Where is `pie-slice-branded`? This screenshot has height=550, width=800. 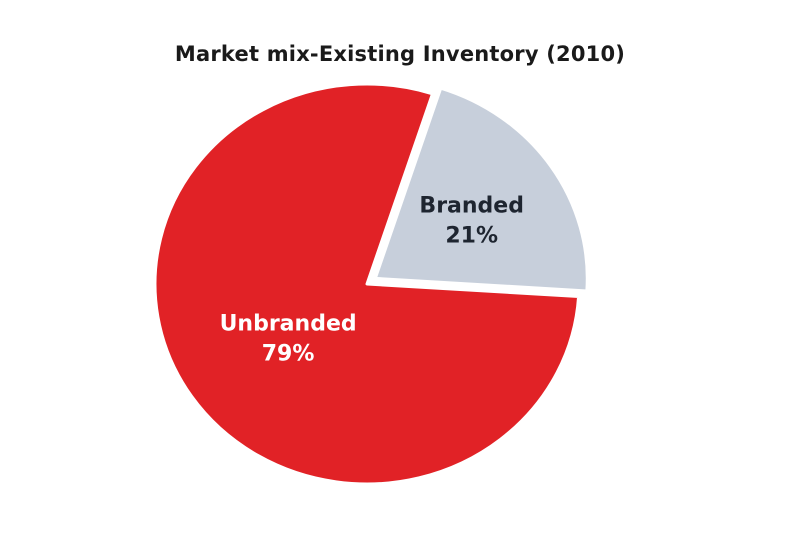
pie-slice-branded is located at coordinates (481, 189).